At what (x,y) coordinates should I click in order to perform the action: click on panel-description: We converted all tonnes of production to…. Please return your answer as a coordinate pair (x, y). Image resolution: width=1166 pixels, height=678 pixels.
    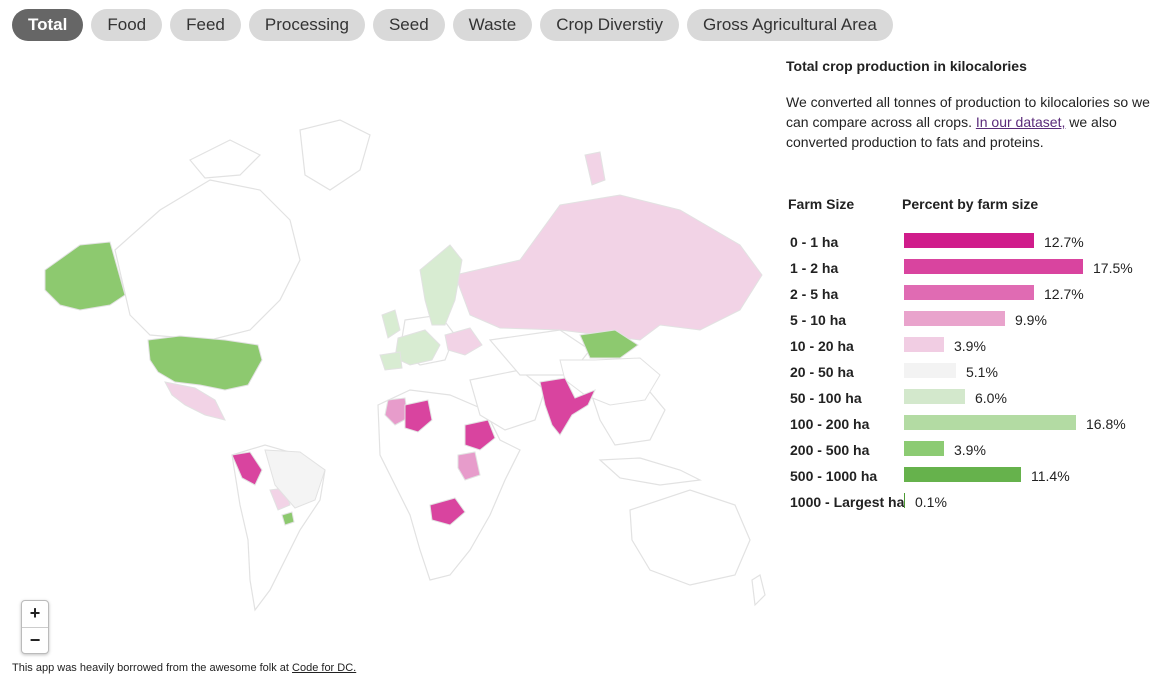
    Looking at the image, I should click on (973, 122).